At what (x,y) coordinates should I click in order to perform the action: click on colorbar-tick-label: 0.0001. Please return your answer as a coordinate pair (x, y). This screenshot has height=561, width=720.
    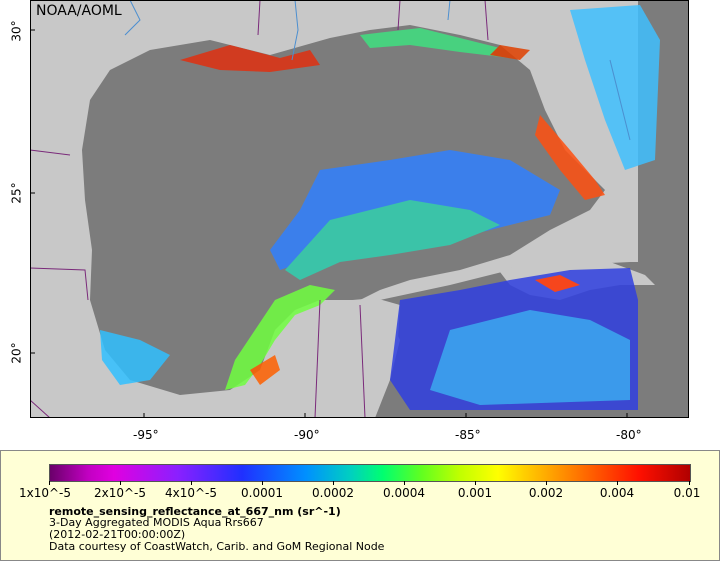
    Looking at the image, I should click on (262, 493).